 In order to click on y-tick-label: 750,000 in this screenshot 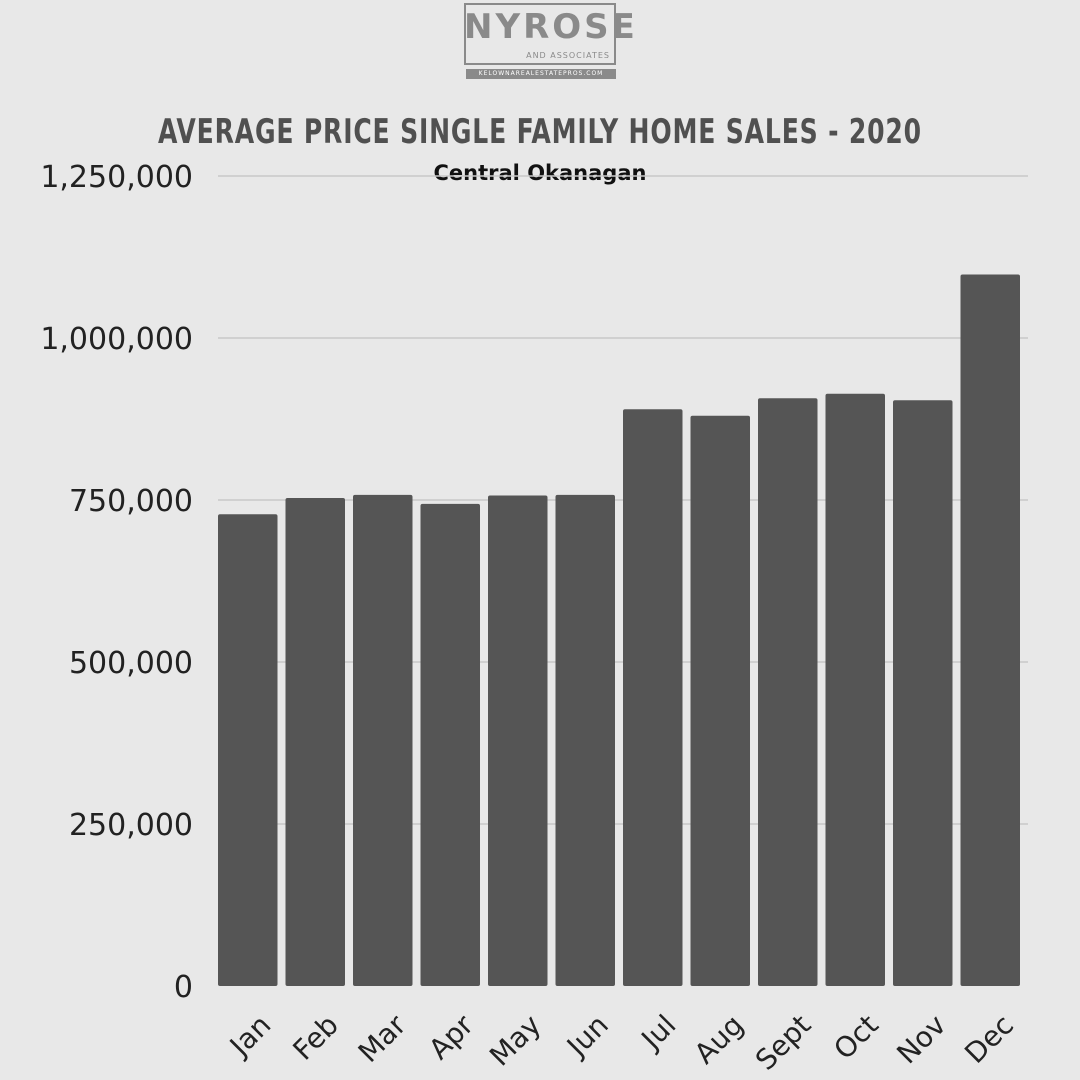, I will do `click(131, 501)`.